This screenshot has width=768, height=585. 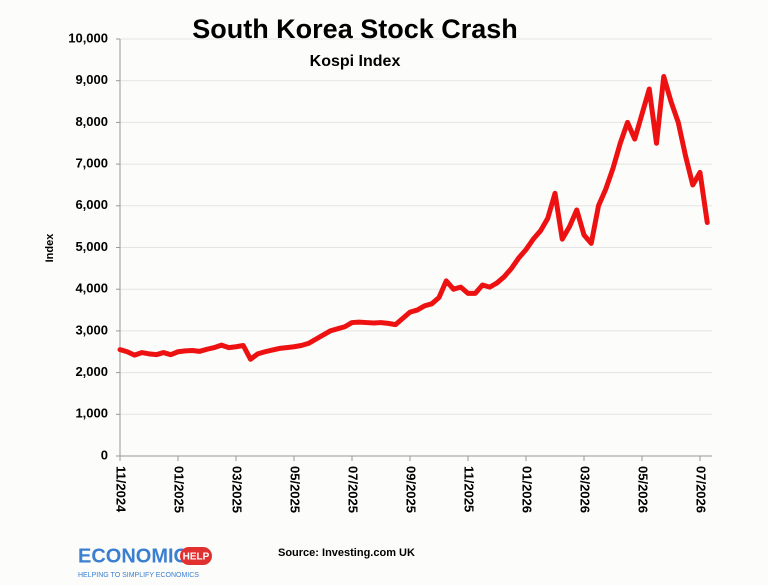 What do you see at coordinates (91, 371) in the screenshot?
I see `y-tick-label: 2,000` at bounding box center [91, 371].